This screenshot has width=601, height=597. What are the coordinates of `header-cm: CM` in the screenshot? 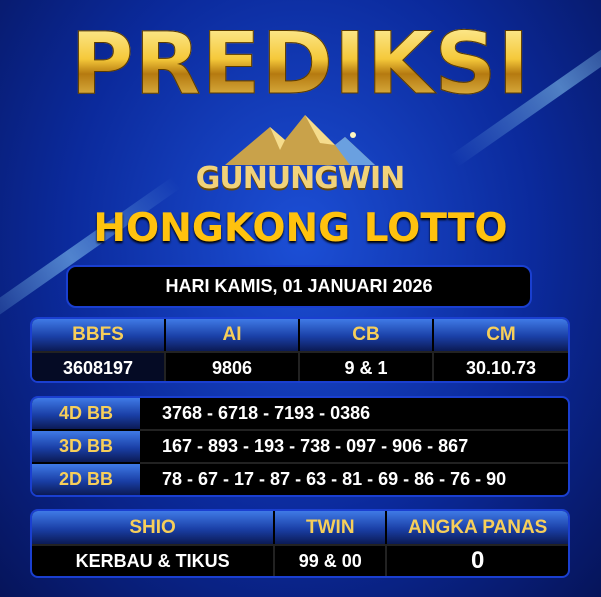 It's located at (501, 335).